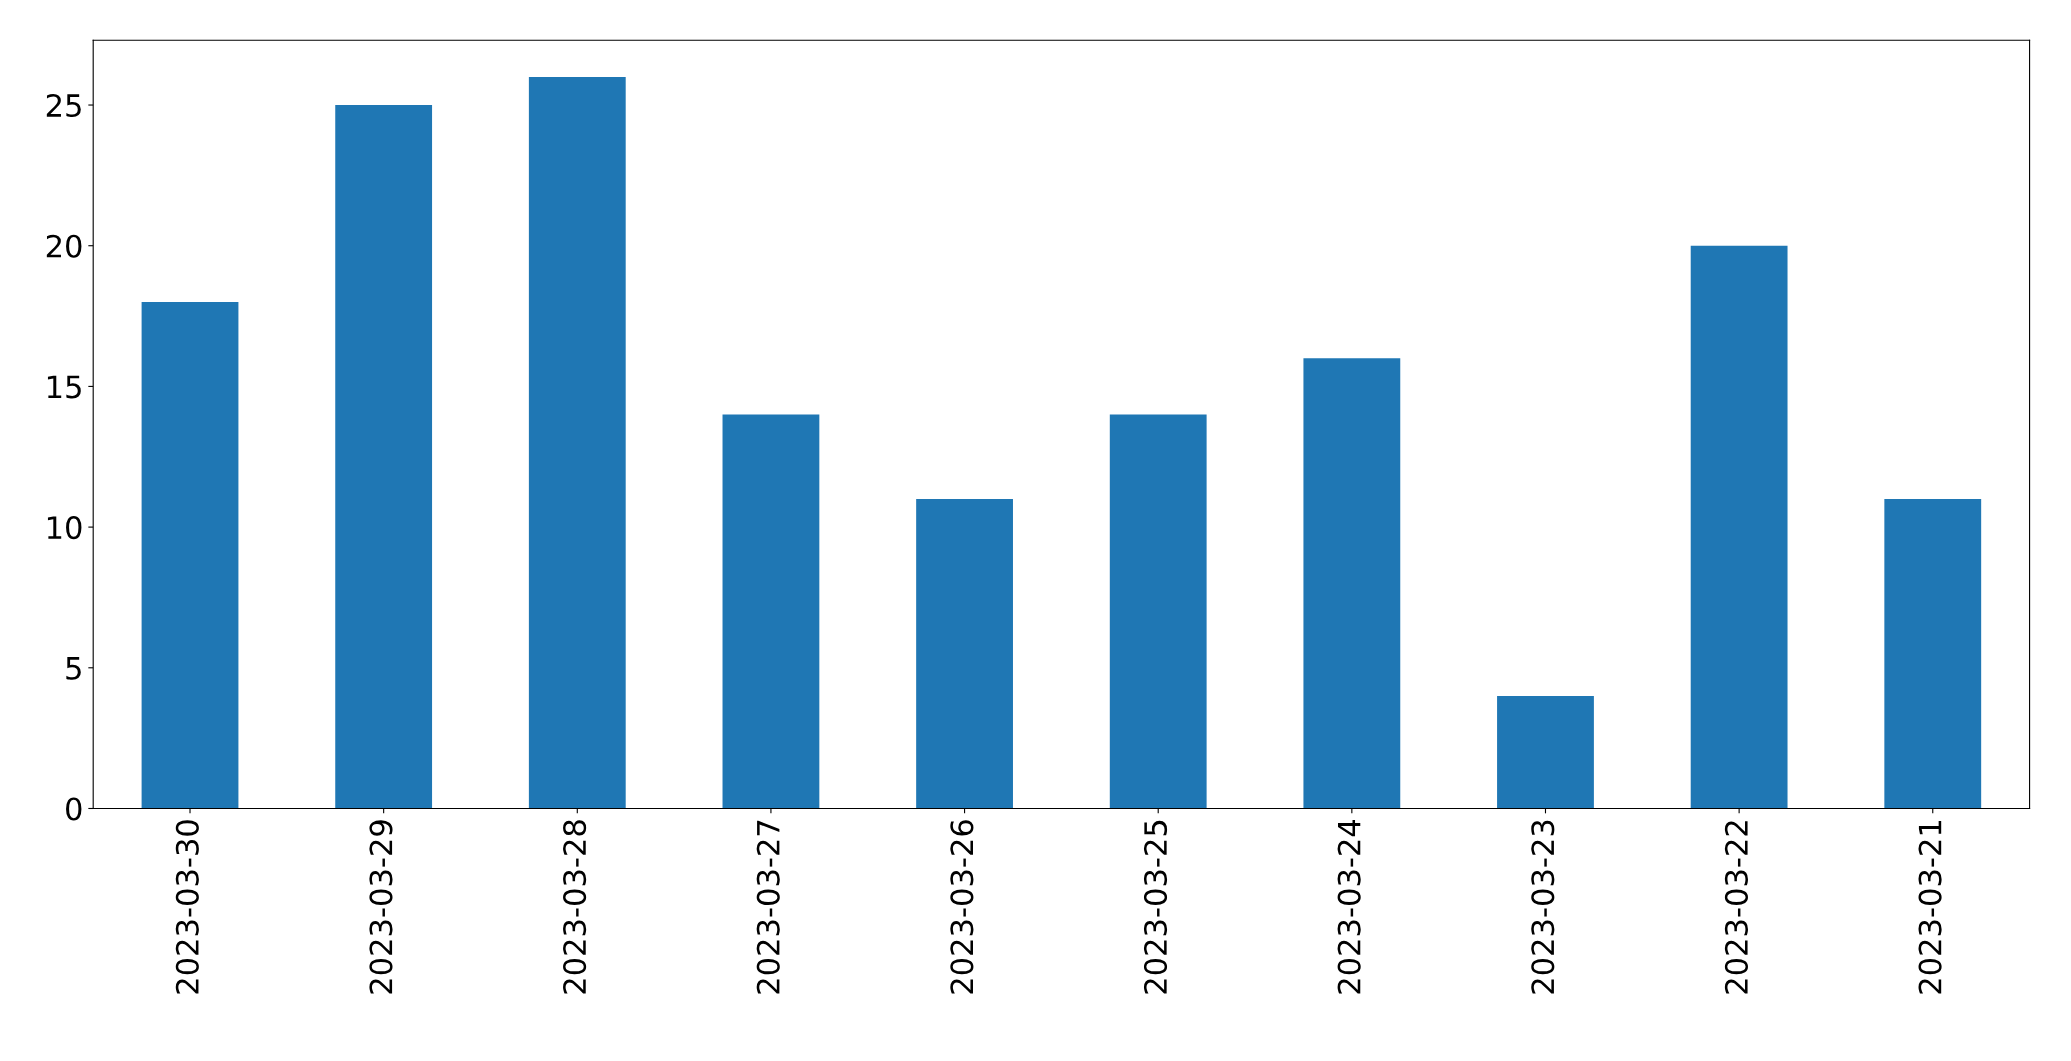  I want to click on x-tick-label: 2023-03-29, so click(381, 907).